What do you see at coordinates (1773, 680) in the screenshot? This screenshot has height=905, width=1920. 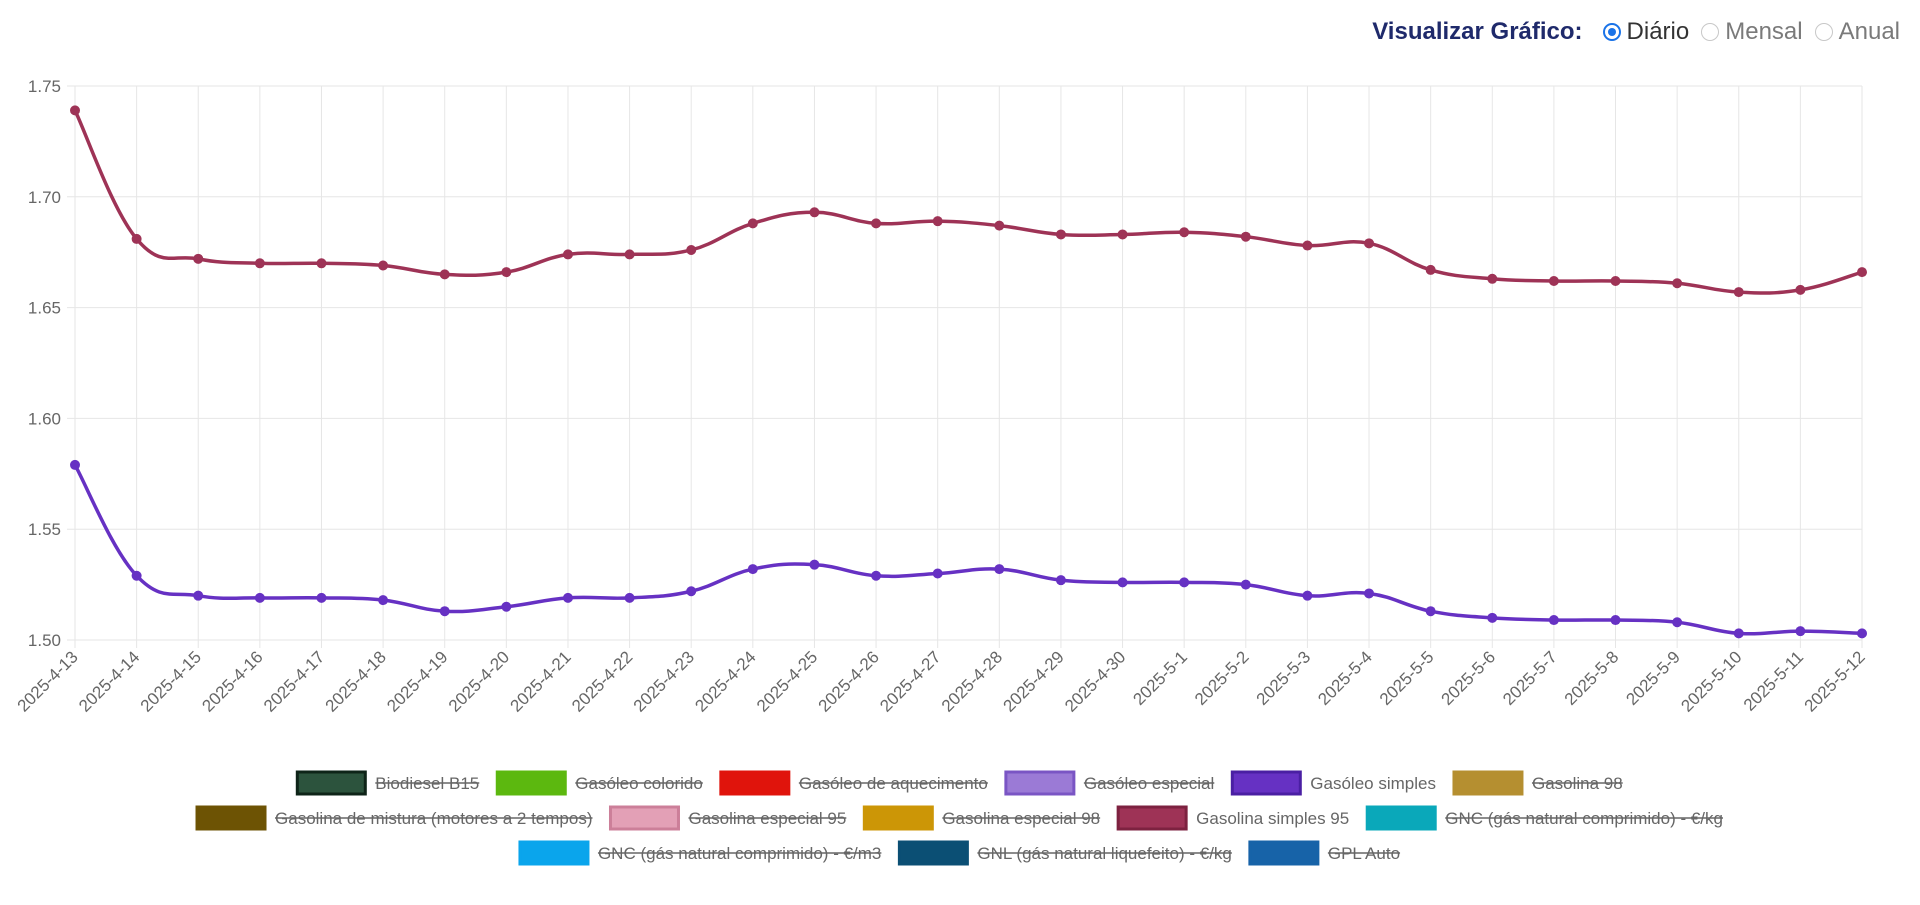 I see `x-tick-label: 2025-5-11` at bounding box center [1773, 680].